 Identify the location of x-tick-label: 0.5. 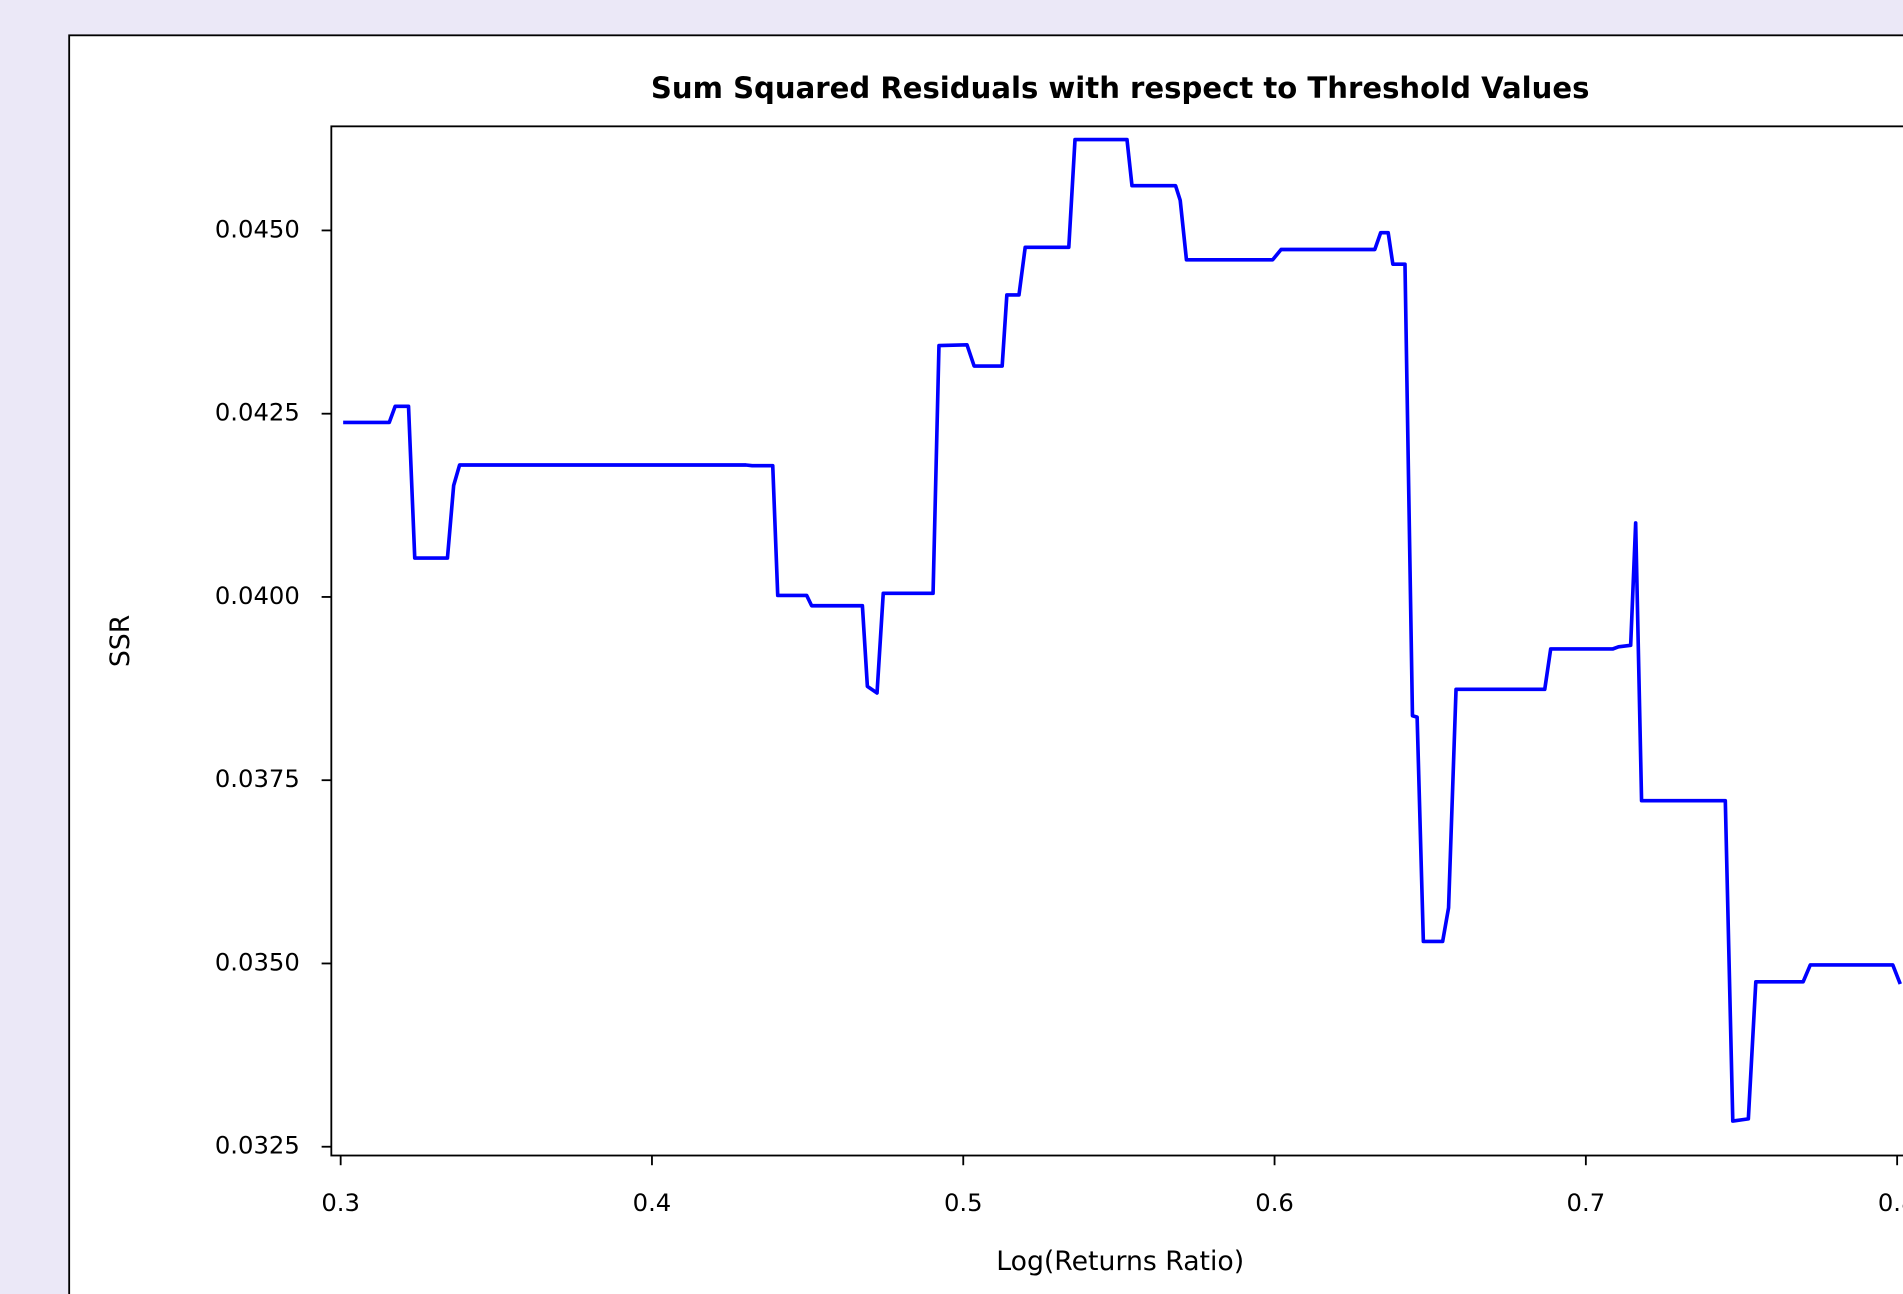
(963, 1202).